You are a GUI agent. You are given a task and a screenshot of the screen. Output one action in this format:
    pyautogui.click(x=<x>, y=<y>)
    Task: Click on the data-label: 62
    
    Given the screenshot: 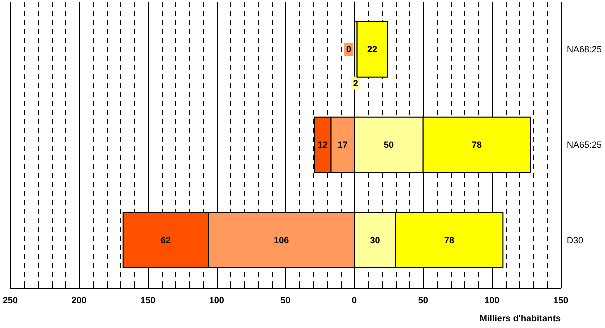 What is the action you would take?
    pyautogui.click(x=166, y=240)
    